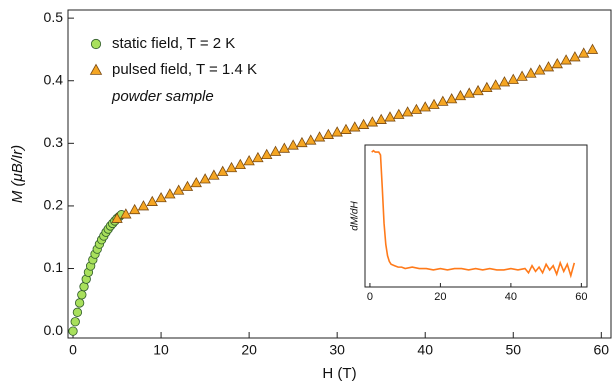 This screenshot has height=385, width=613. Describe the element at coordinates (161, 349) in the screenshot. I see `x-tick-label: 10` at that location.